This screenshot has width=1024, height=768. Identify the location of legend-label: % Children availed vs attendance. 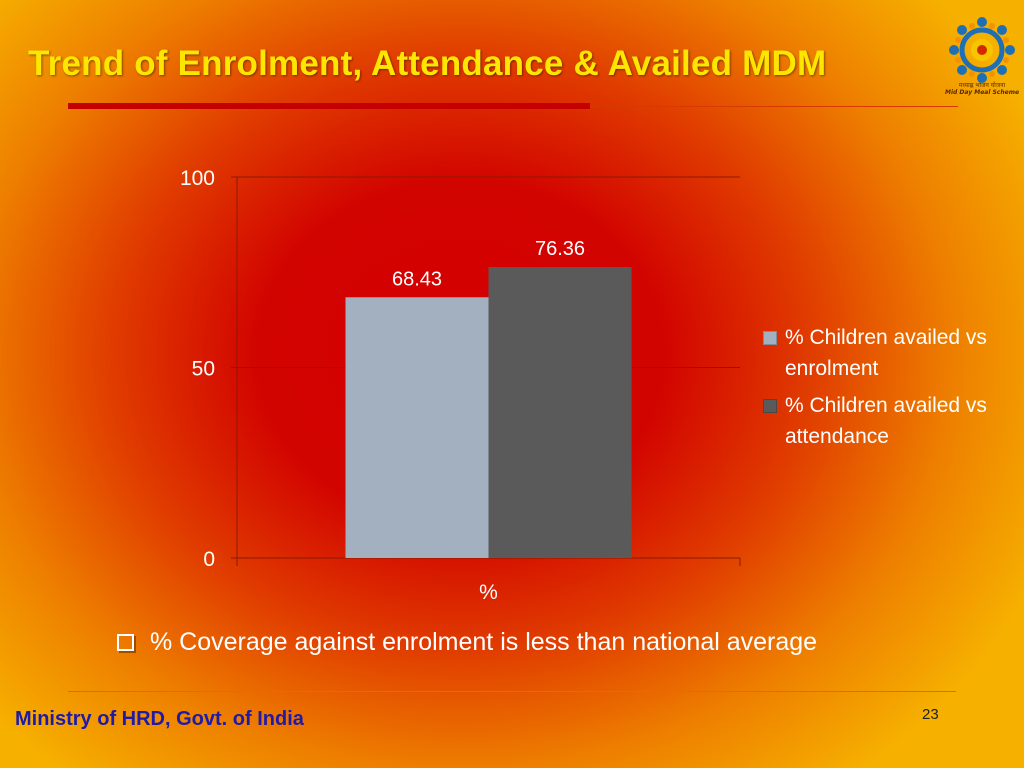
(886, 421).